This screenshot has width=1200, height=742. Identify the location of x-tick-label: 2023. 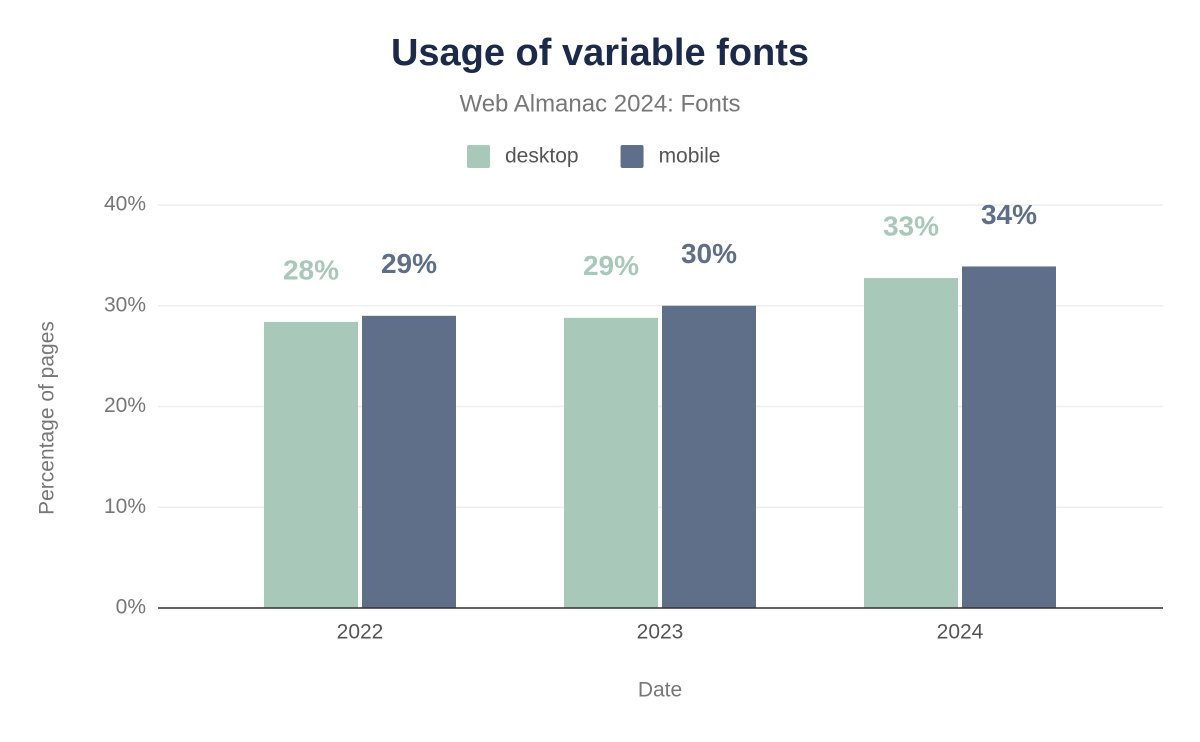
(660, 632).